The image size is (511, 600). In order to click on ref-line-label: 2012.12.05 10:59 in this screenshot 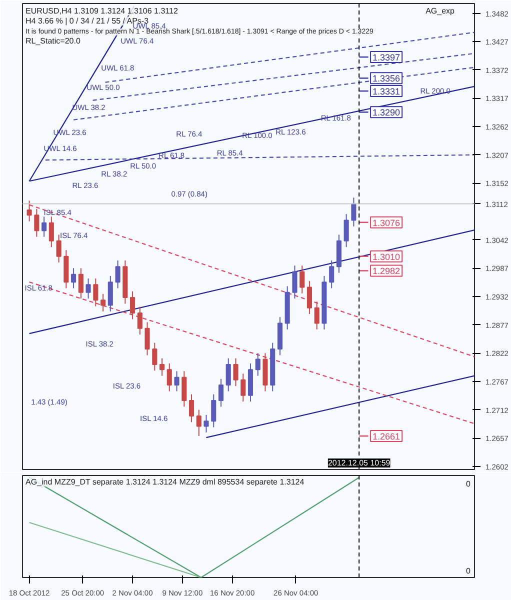, I will do `click(359, 463)`.